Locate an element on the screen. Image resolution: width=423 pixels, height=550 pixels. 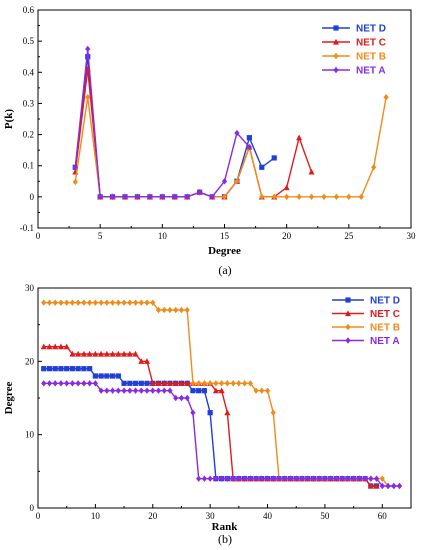
x-tick-label: 50 is located at coordinates (325, 516).